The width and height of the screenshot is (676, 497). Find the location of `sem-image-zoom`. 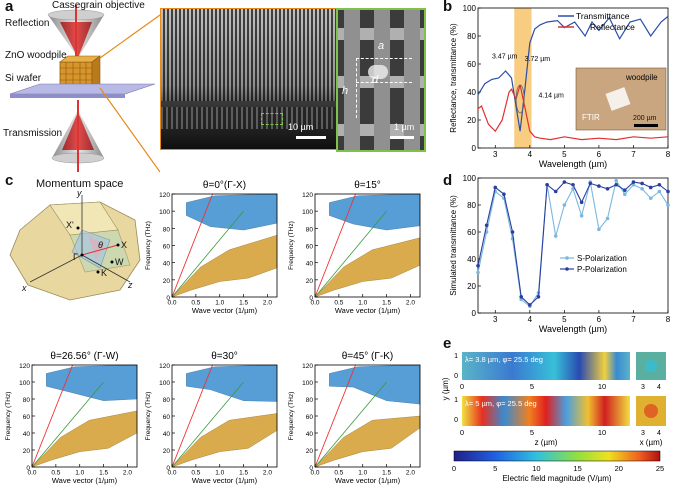

sem-image-zoom is located at coordinates (381, 80).